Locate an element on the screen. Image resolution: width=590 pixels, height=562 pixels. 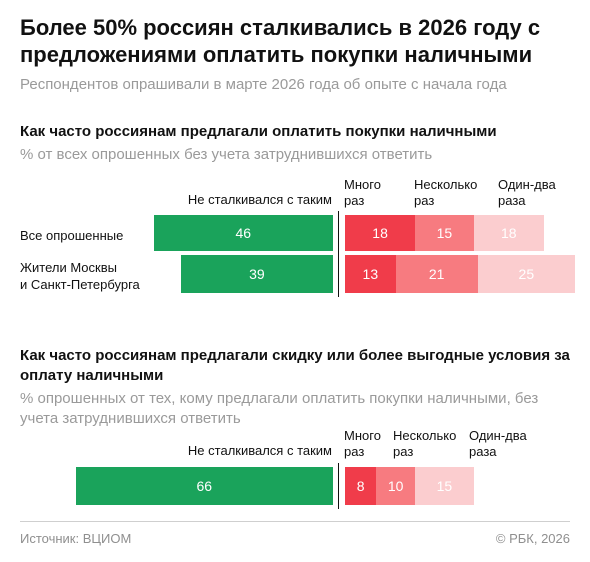
chart1-legend-many: Много раз is located at coordinates (362, 192).